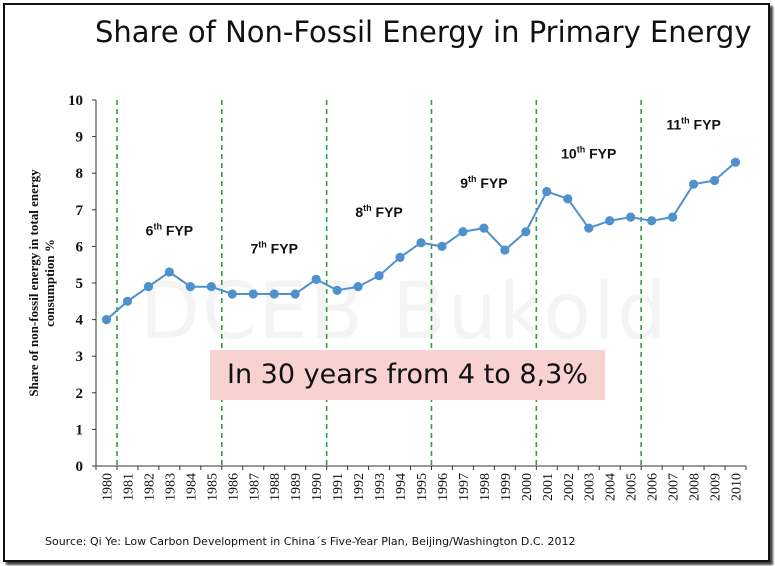 This screenshot has width=775, height=566. What do you see at coordinates (693, 123) in the screenshot?
I see `plan-label: 11th FYP` at bounding box center [693, 123].